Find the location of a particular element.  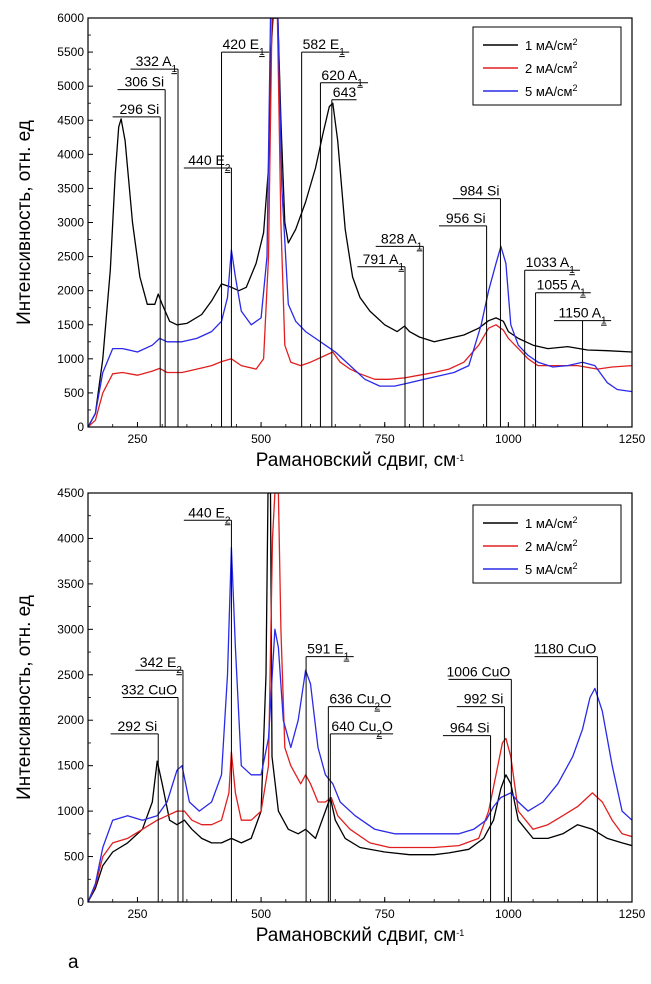

annotation-label-1: 296 Si is located at coordinates (140, 109).